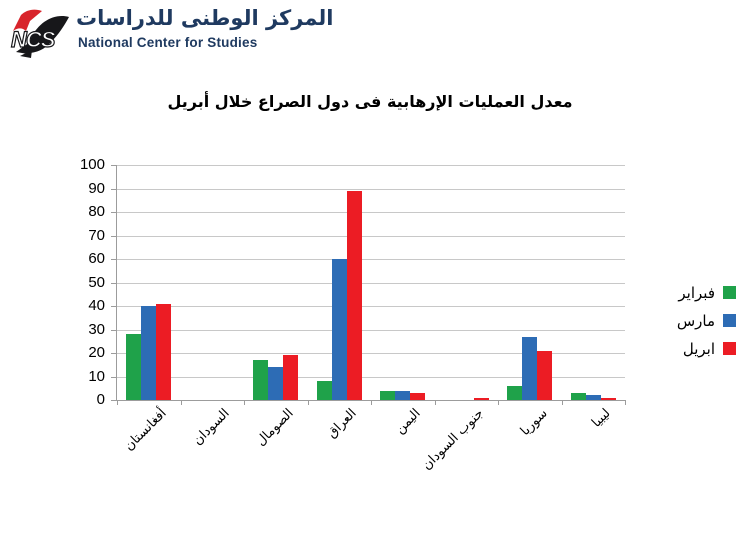 This screenshot has height=555, width=740. I want to click on brand-name-arabic: المركز الوطنى للدراسات, so click(205, 18).